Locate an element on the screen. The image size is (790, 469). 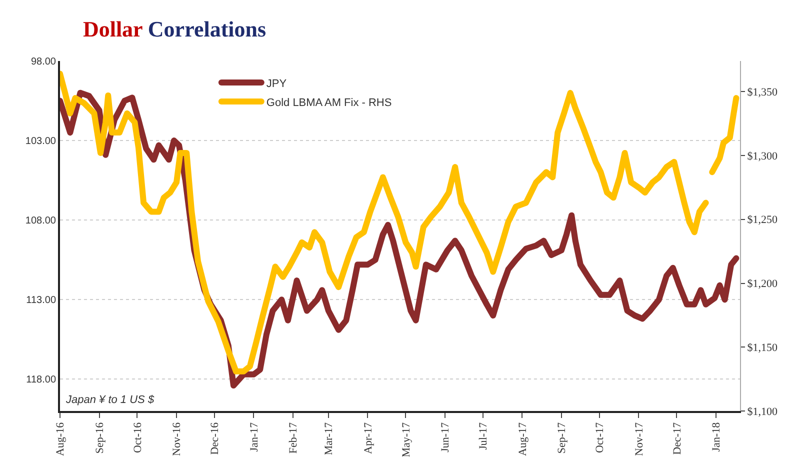
y-tick-label: 113.00 is located at coordinates (41, 300).